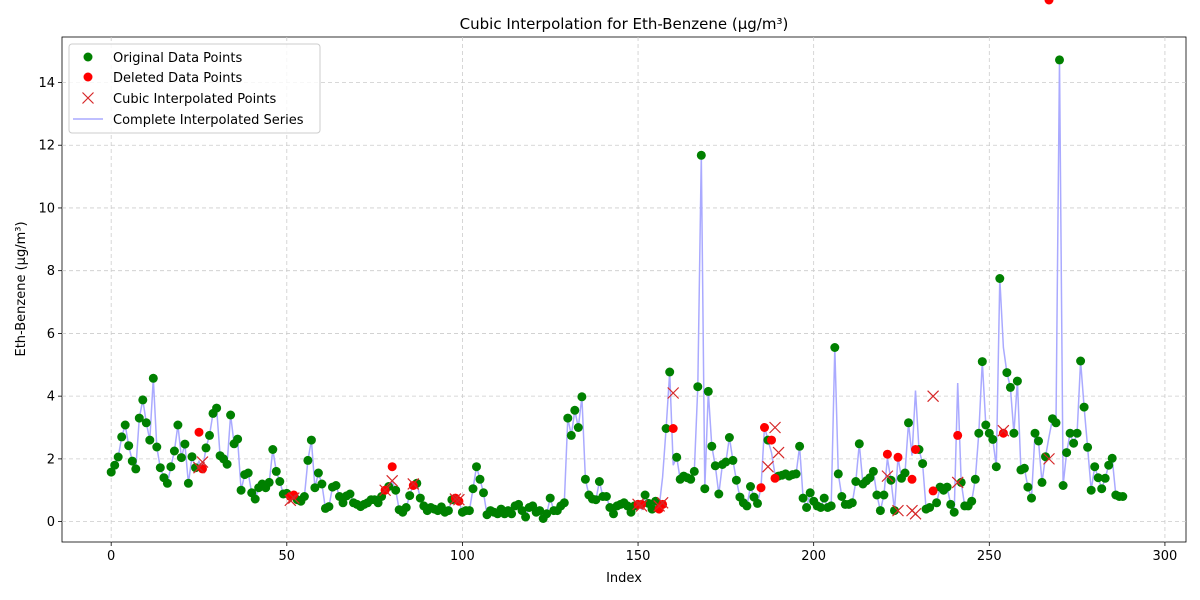 This screenshot has height=600, width=1200. I want to click on legend-box, so click(194, 88).